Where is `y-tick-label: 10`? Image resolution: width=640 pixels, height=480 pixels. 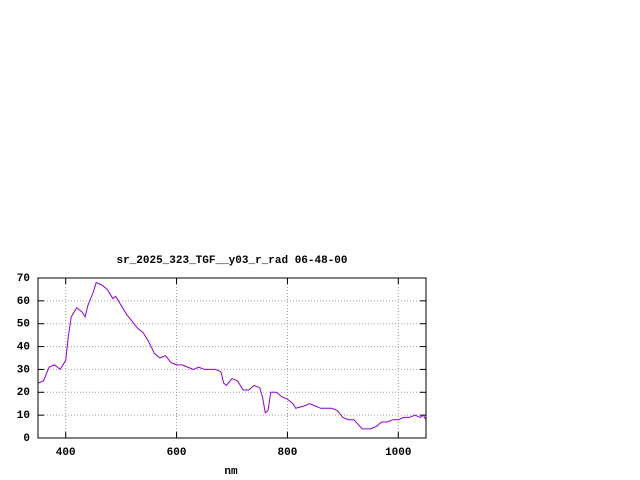 y-tick-label: 10 is located at coordinates (23, 416).